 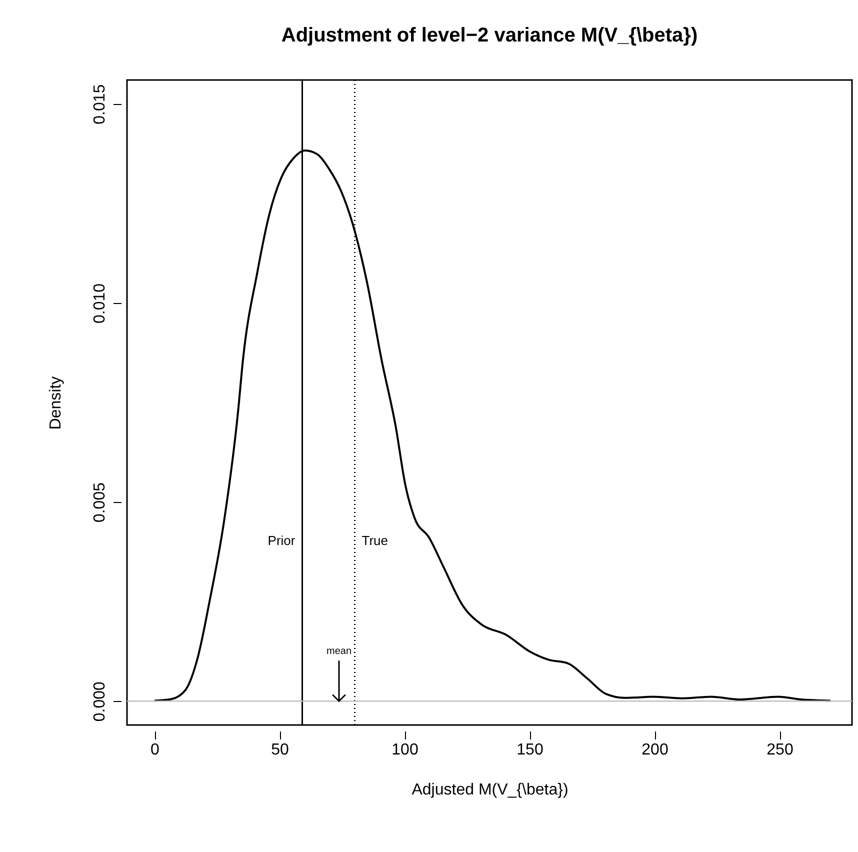 What do you see at coordinates (530, 750) in the screenshot?
I see `x-tick-label: 150` at bounding box center [530, 750].